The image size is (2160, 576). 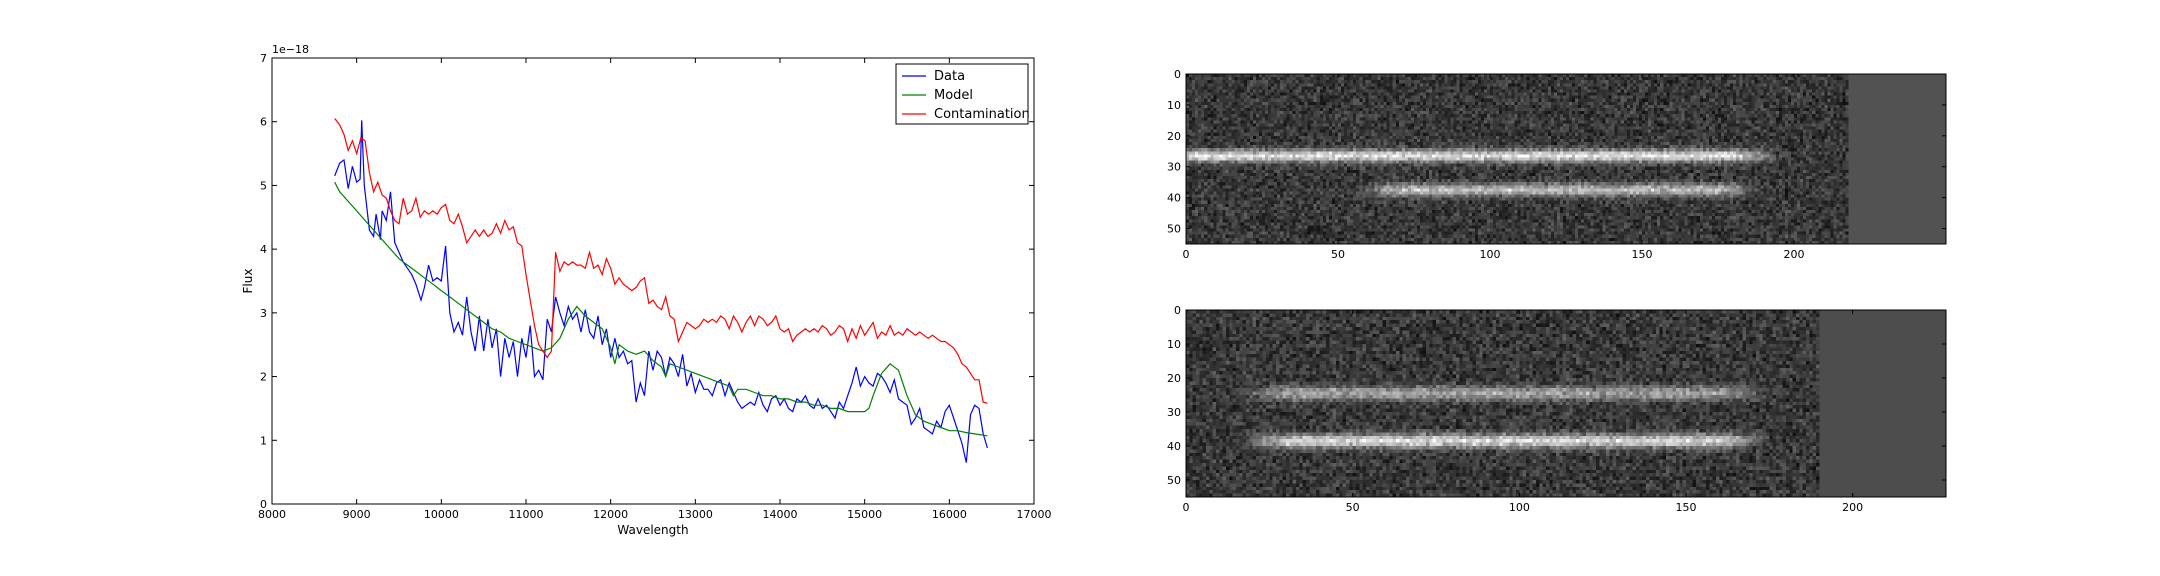 I want to click on series-line-model, so click(x=661, y=309).